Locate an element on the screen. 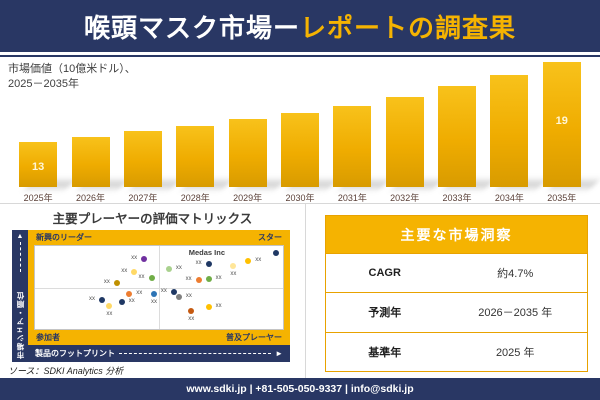 This screenshot has width=600, height=400. bar-2031年 is located at coordinates (352, 146).